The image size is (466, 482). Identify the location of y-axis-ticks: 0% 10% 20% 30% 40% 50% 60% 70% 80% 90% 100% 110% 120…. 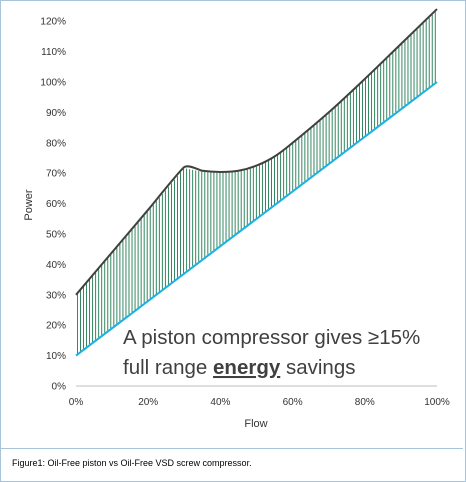
(53, 205).